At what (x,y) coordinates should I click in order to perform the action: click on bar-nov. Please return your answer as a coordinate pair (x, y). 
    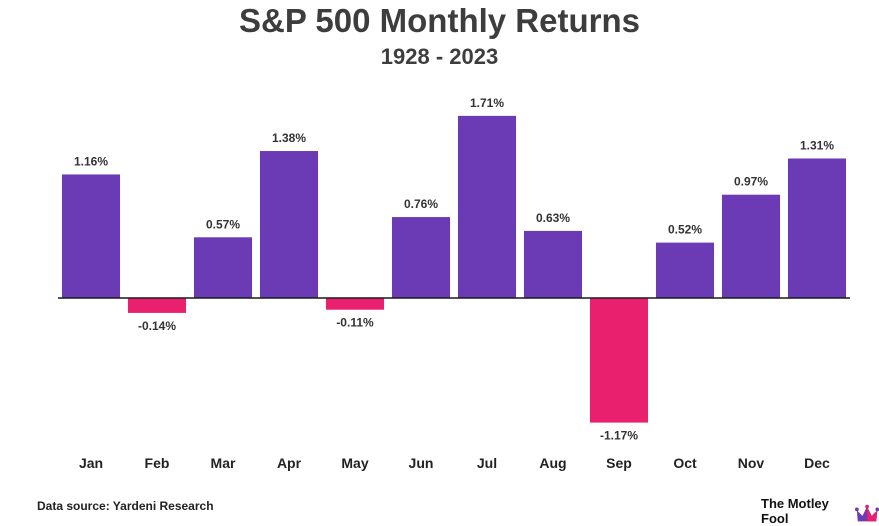
    Looking at the image, I should click on (751, 246).